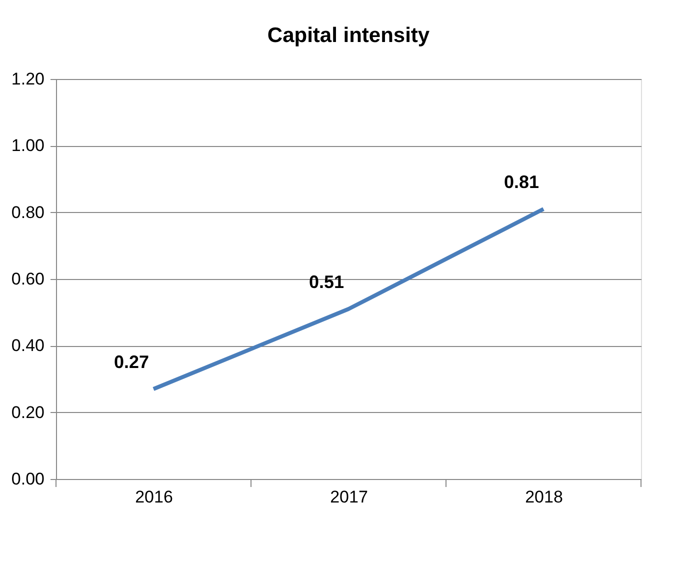  What do you see at coordinates (27, 212) in the screenshot?
I see `y-tick-label: 0.80` at bounding box center [27, 212].